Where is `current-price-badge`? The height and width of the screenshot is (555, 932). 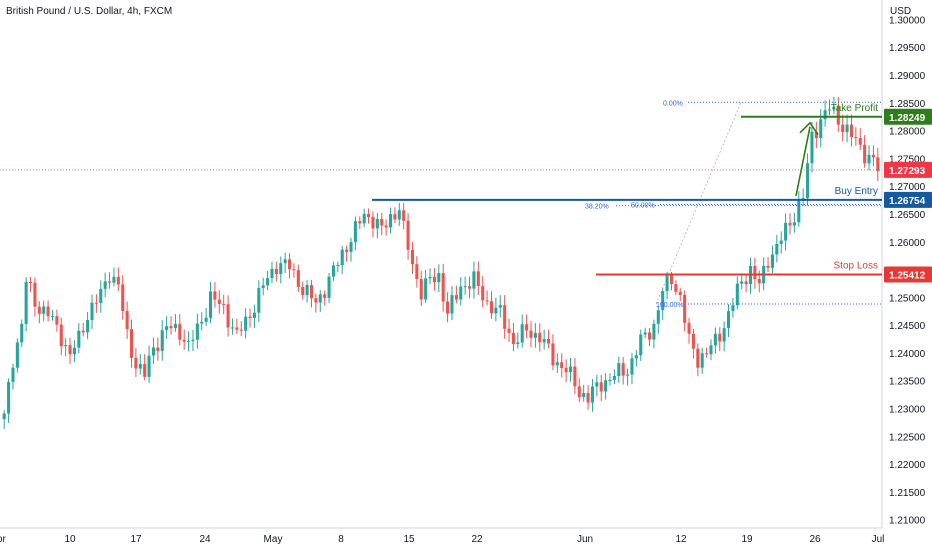
current-price-badge is located at coordinates (908, 169).